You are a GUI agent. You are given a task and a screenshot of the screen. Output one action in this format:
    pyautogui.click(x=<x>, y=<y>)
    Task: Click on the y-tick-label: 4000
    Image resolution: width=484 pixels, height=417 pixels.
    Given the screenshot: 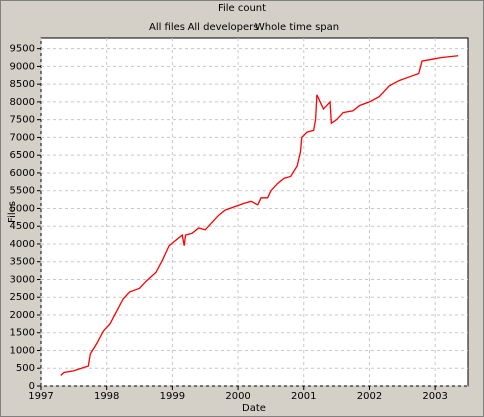 What is the action you would take?
    pyautogui.click(x=22, y=244)
    